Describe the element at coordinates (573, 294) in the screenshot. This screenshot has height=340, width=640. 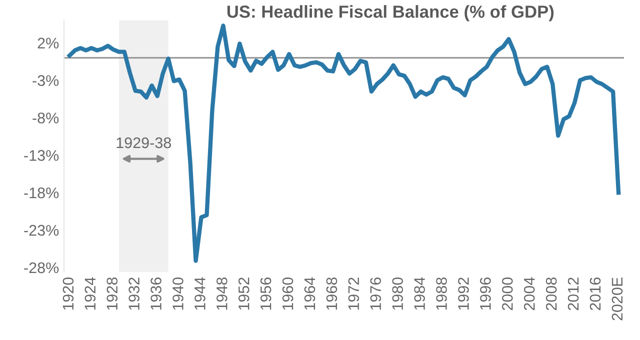
I see `x-tick-label: 2012` at that location.